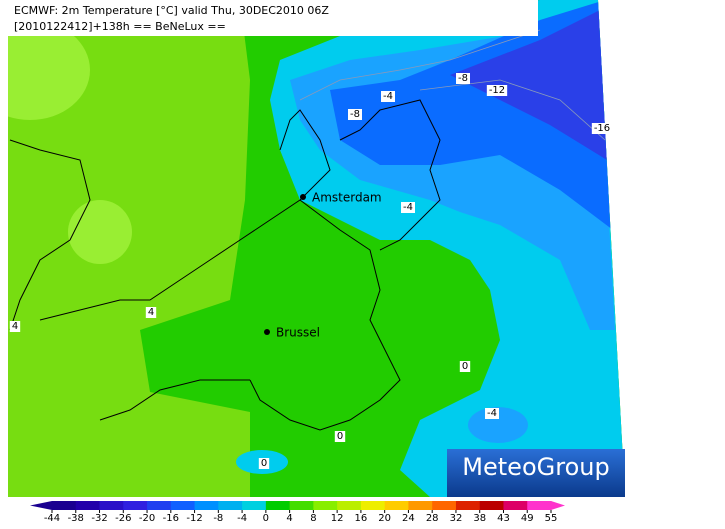  I want to click on colorbar-tick-label: 4, so click(289, 518).